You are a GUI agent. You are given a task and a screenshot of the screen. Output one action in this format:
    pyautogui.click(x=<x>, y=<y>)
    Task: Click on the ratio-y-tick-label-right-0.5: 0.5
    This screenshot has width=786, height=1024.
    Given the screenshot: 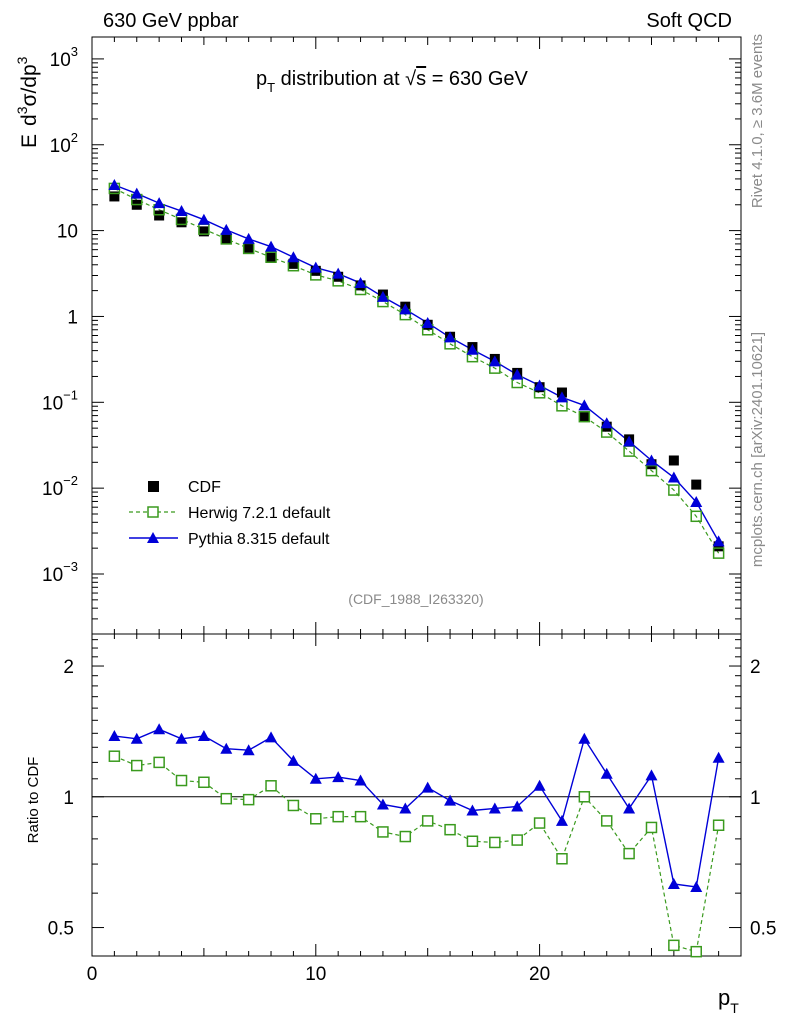 What is the action you would take?
    pyautogui.click(x=763, y=929)
    